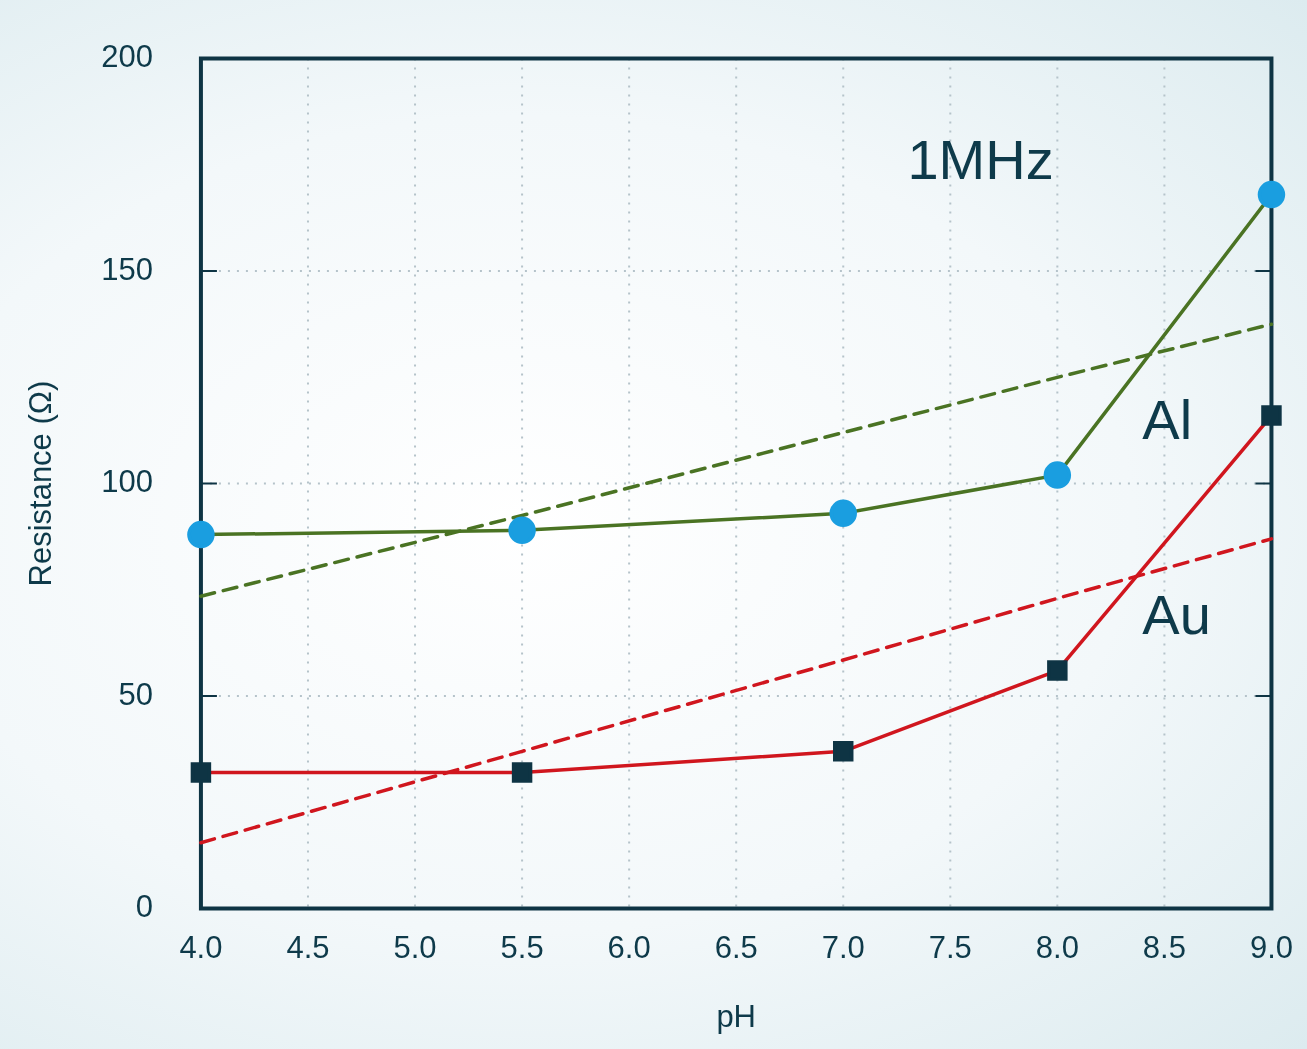 This screenshot has height=1049, width=1307. I want to click on annotation: 1MHz, so click(980, 160).